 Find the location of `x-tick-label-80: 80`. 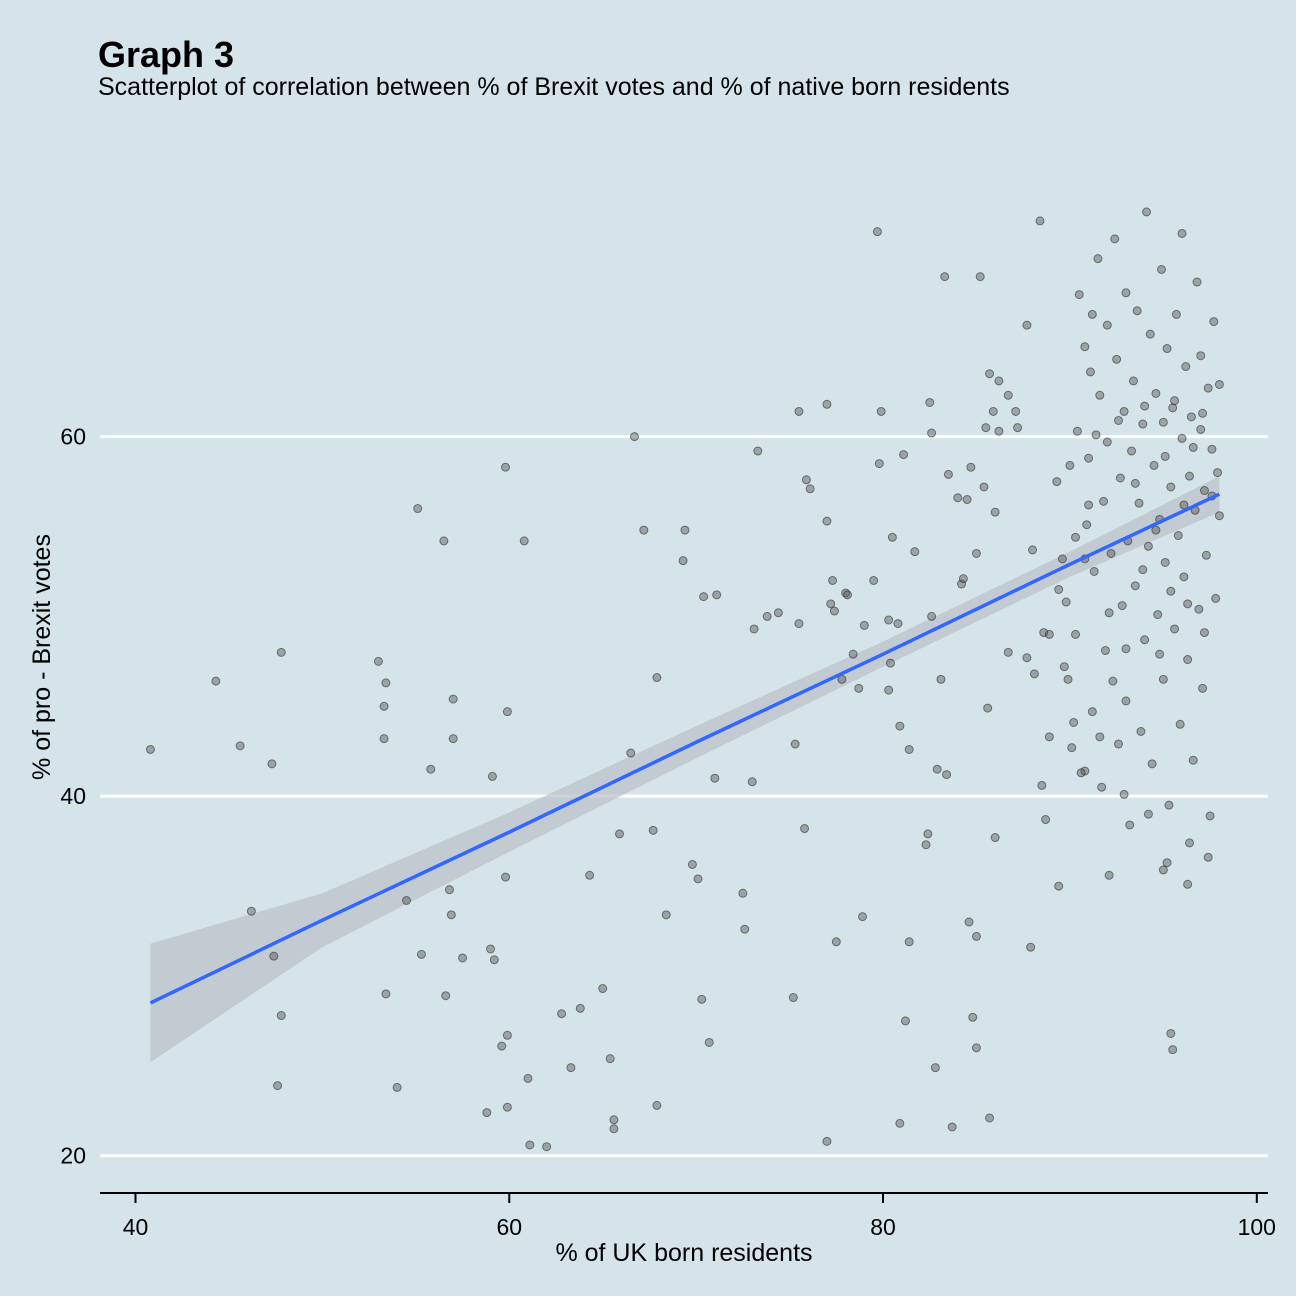

x-tick-label-80: 80 is located at coordinates (883, 1227).